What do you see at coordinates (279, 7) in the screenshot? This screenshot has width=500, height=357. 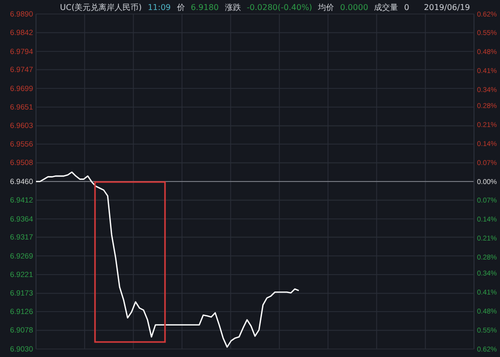 I see `text: -0.0280(-0.40%)` at bounding box center [279, 7].